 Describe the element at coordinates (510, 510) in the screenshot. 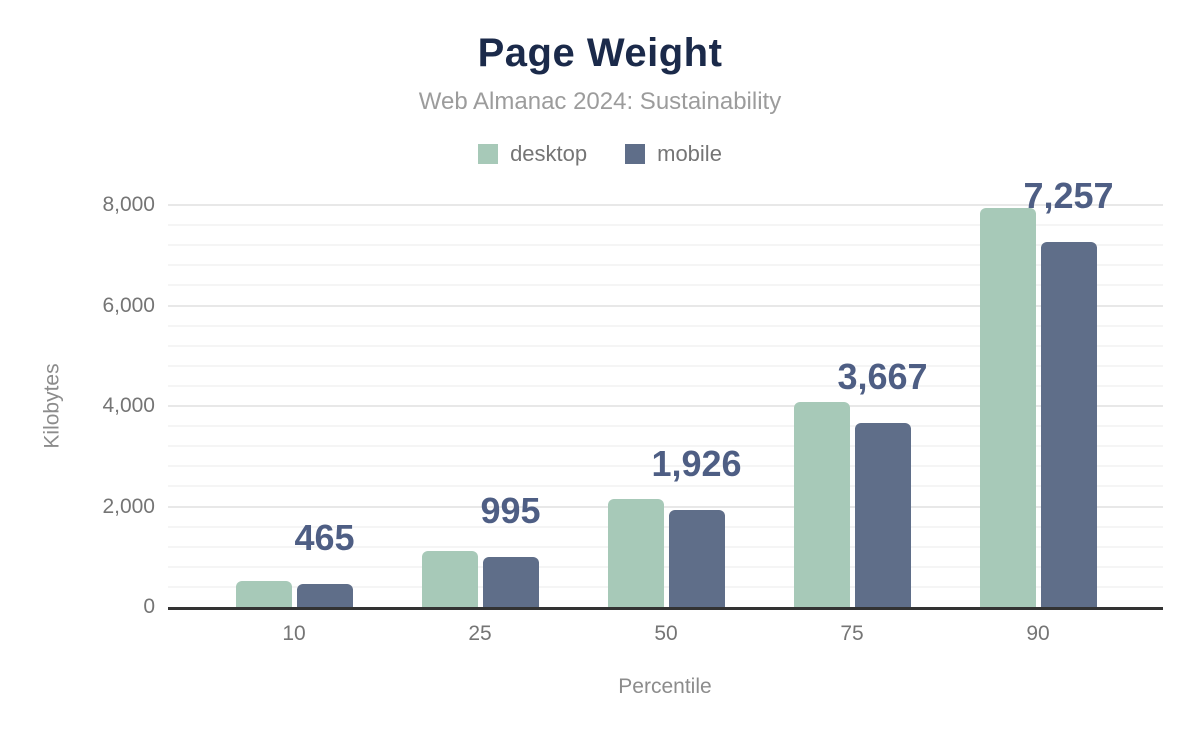

I see `value-label-mobile-p25: 995` at that location.